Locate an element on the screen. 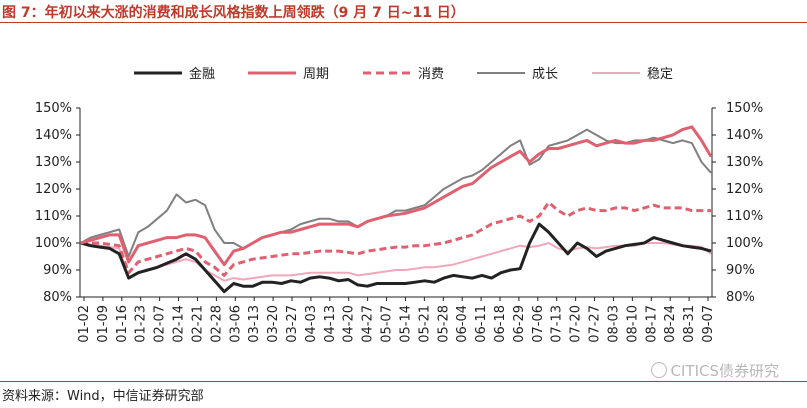 The width and height of the screenshot is (807, 408). source-note: 资料来源：Wind，中信证券研究部 is located at coordinates (103, 396).